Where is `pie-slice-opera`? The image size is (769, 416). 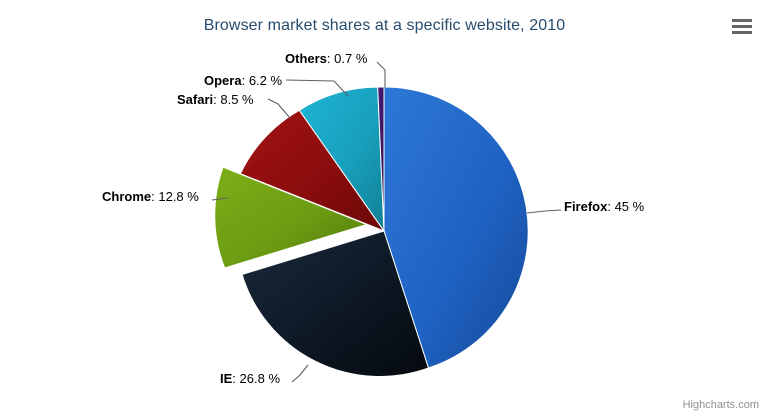
pie-slice-opera is located at coordinates (341, 159).